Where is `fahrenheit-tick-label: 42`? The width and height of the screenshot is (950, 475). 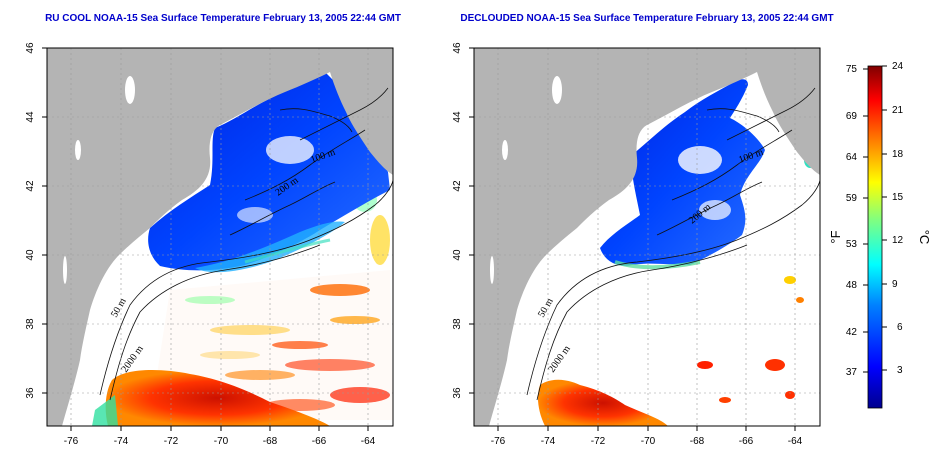 fahrenheit-tick-label: 42 is located at coordinates (852, 332).